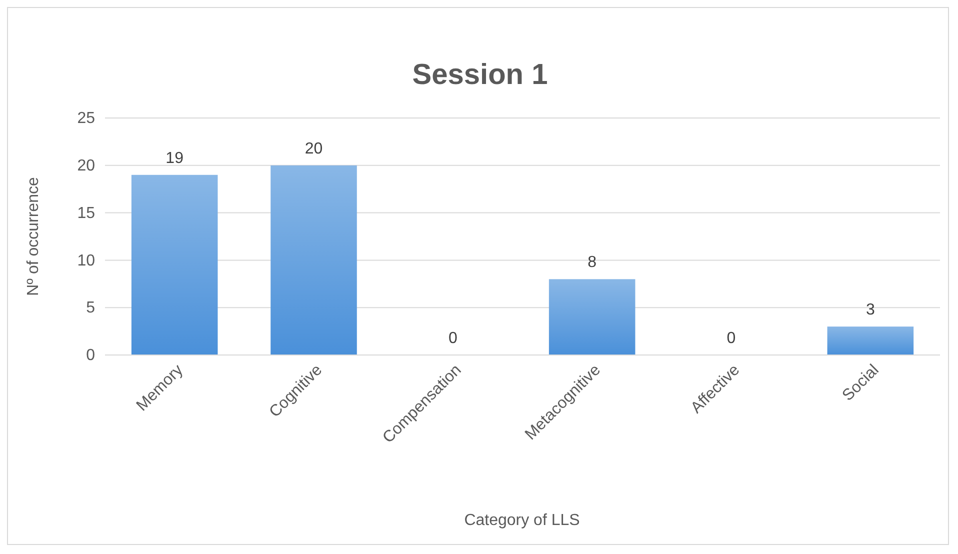  What do you see at coordinates (91, 308) in the screenshot?
I see `y-tick-label: 5` at bounding box center [91, 308].